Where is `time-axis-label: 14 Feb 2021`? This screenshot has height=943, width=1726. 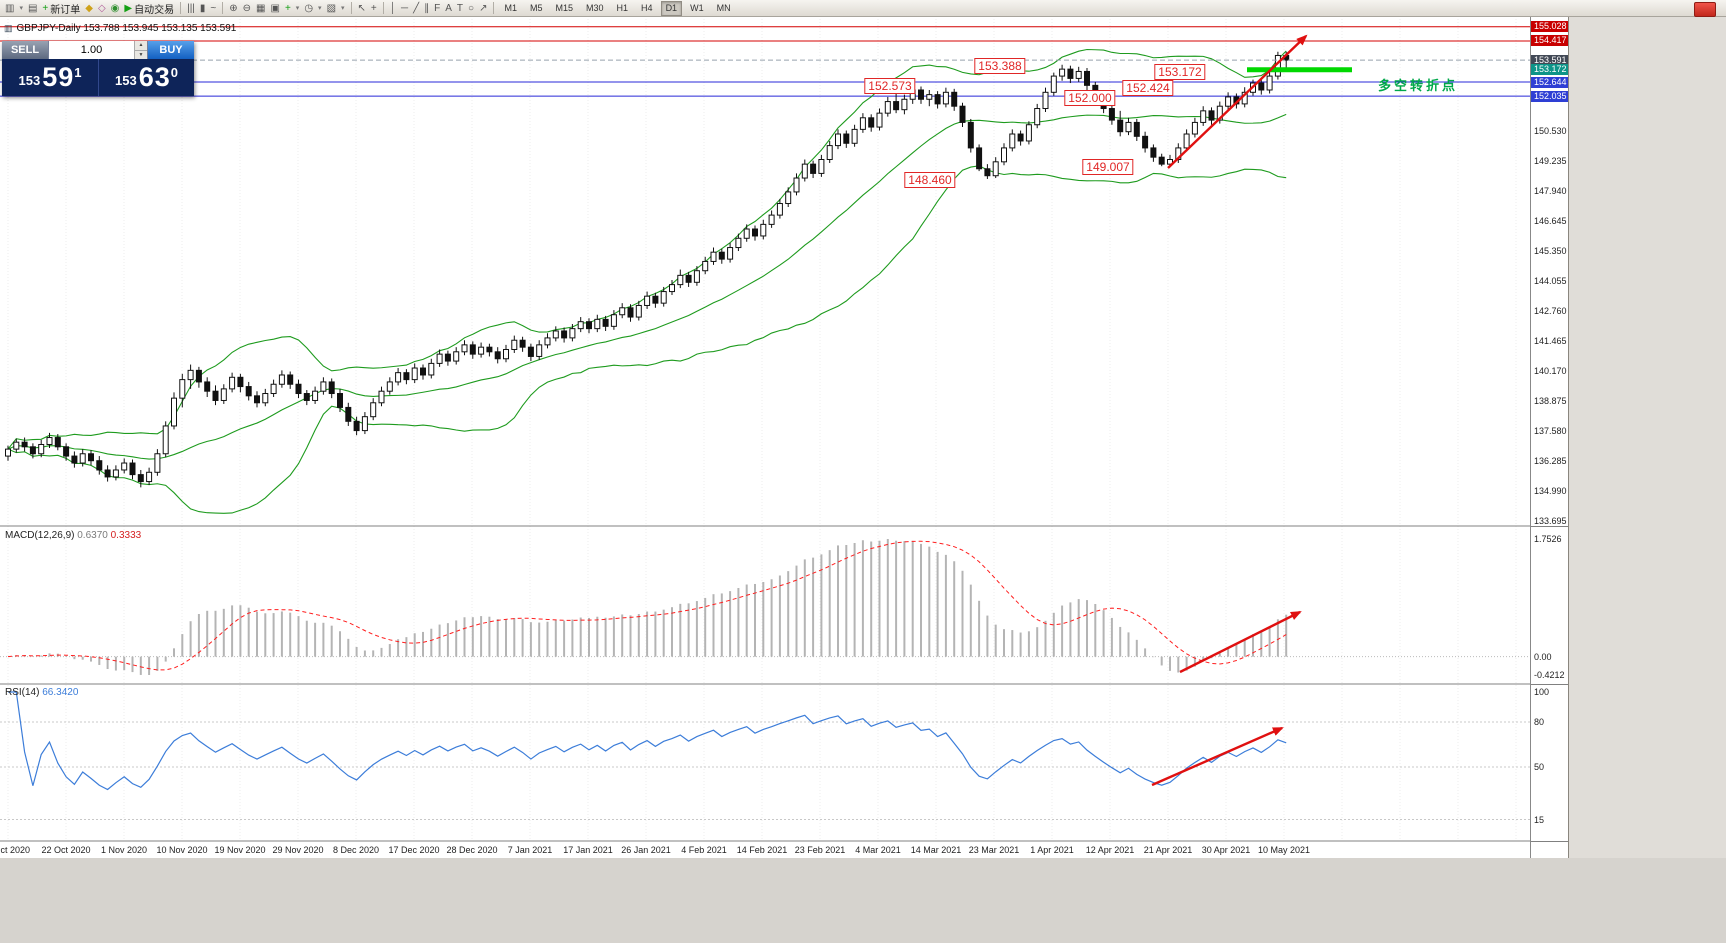 time-axis-label: 14 Feb 2021 is located at coordinates (762, 850).